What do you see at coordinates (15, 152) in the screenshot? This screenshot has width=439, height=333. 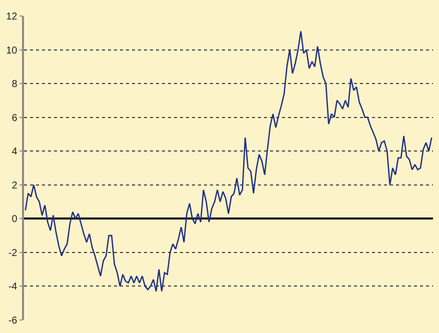 I see `y-tick-label: 4` at bounding box center [15, 152].